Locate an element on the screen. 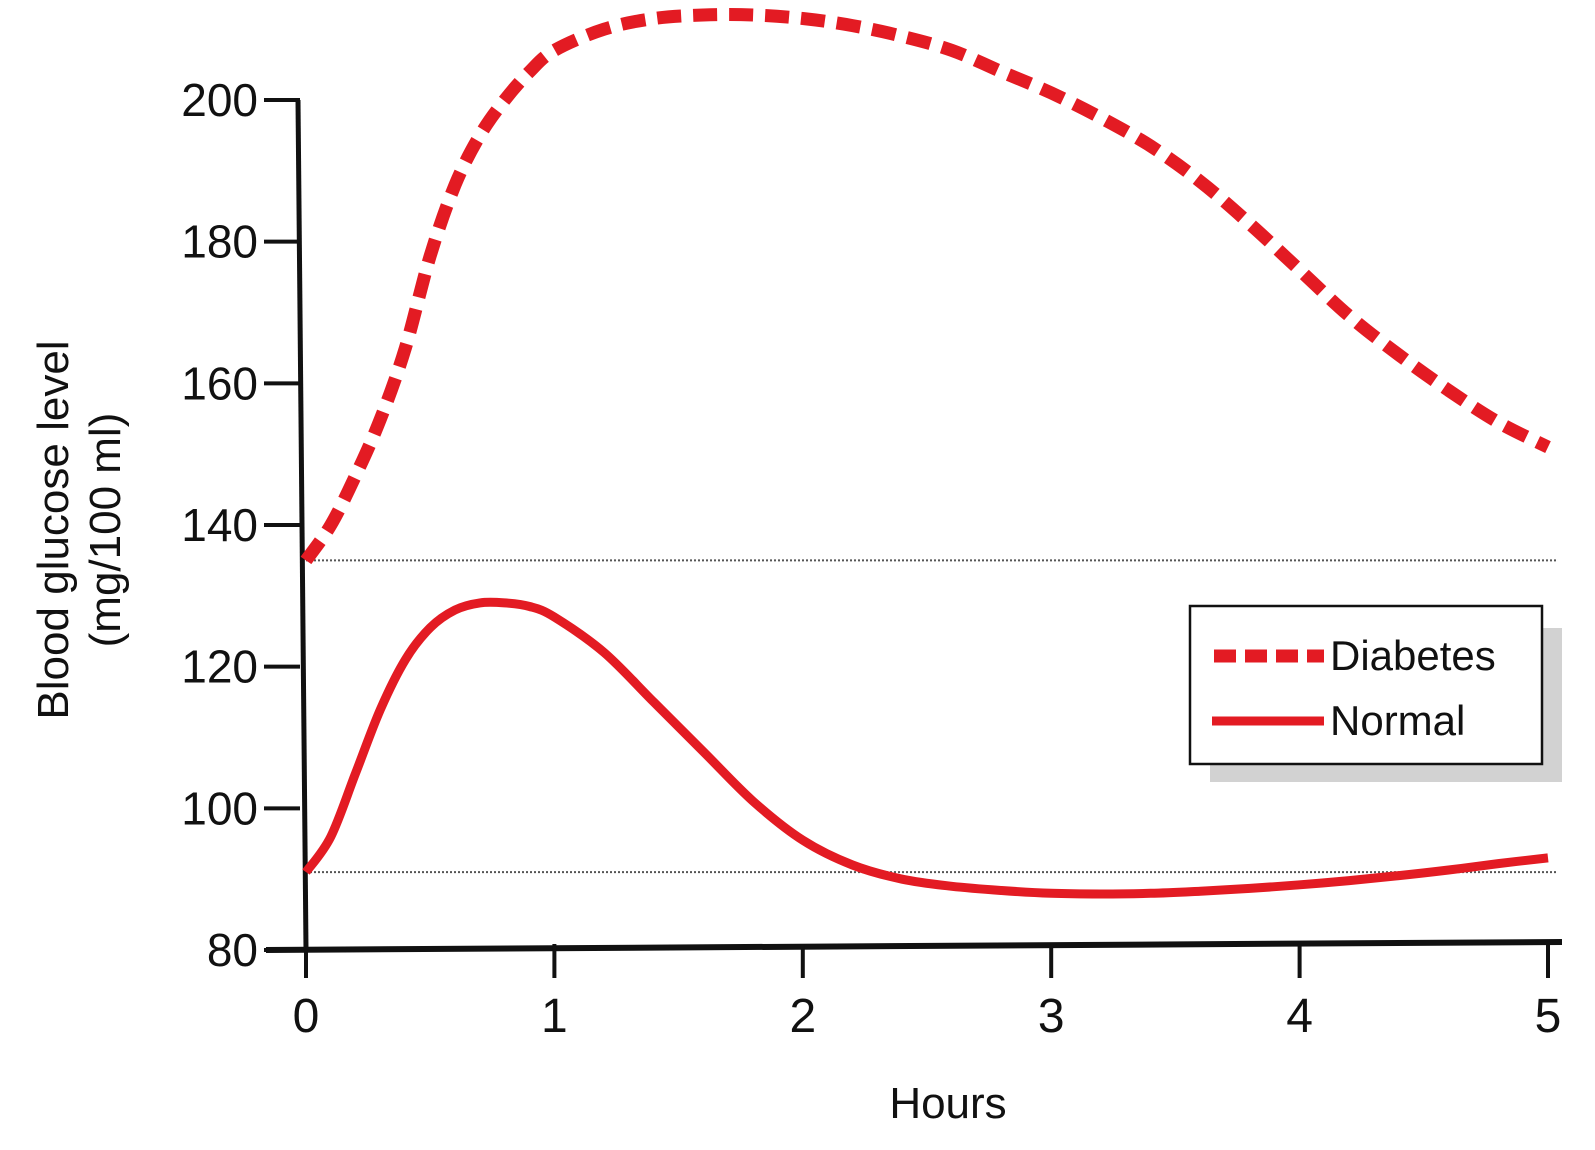 This screenshot has height=1150, width=1595. y-tick-label-80: 80 is located at coordinates (232, 950).